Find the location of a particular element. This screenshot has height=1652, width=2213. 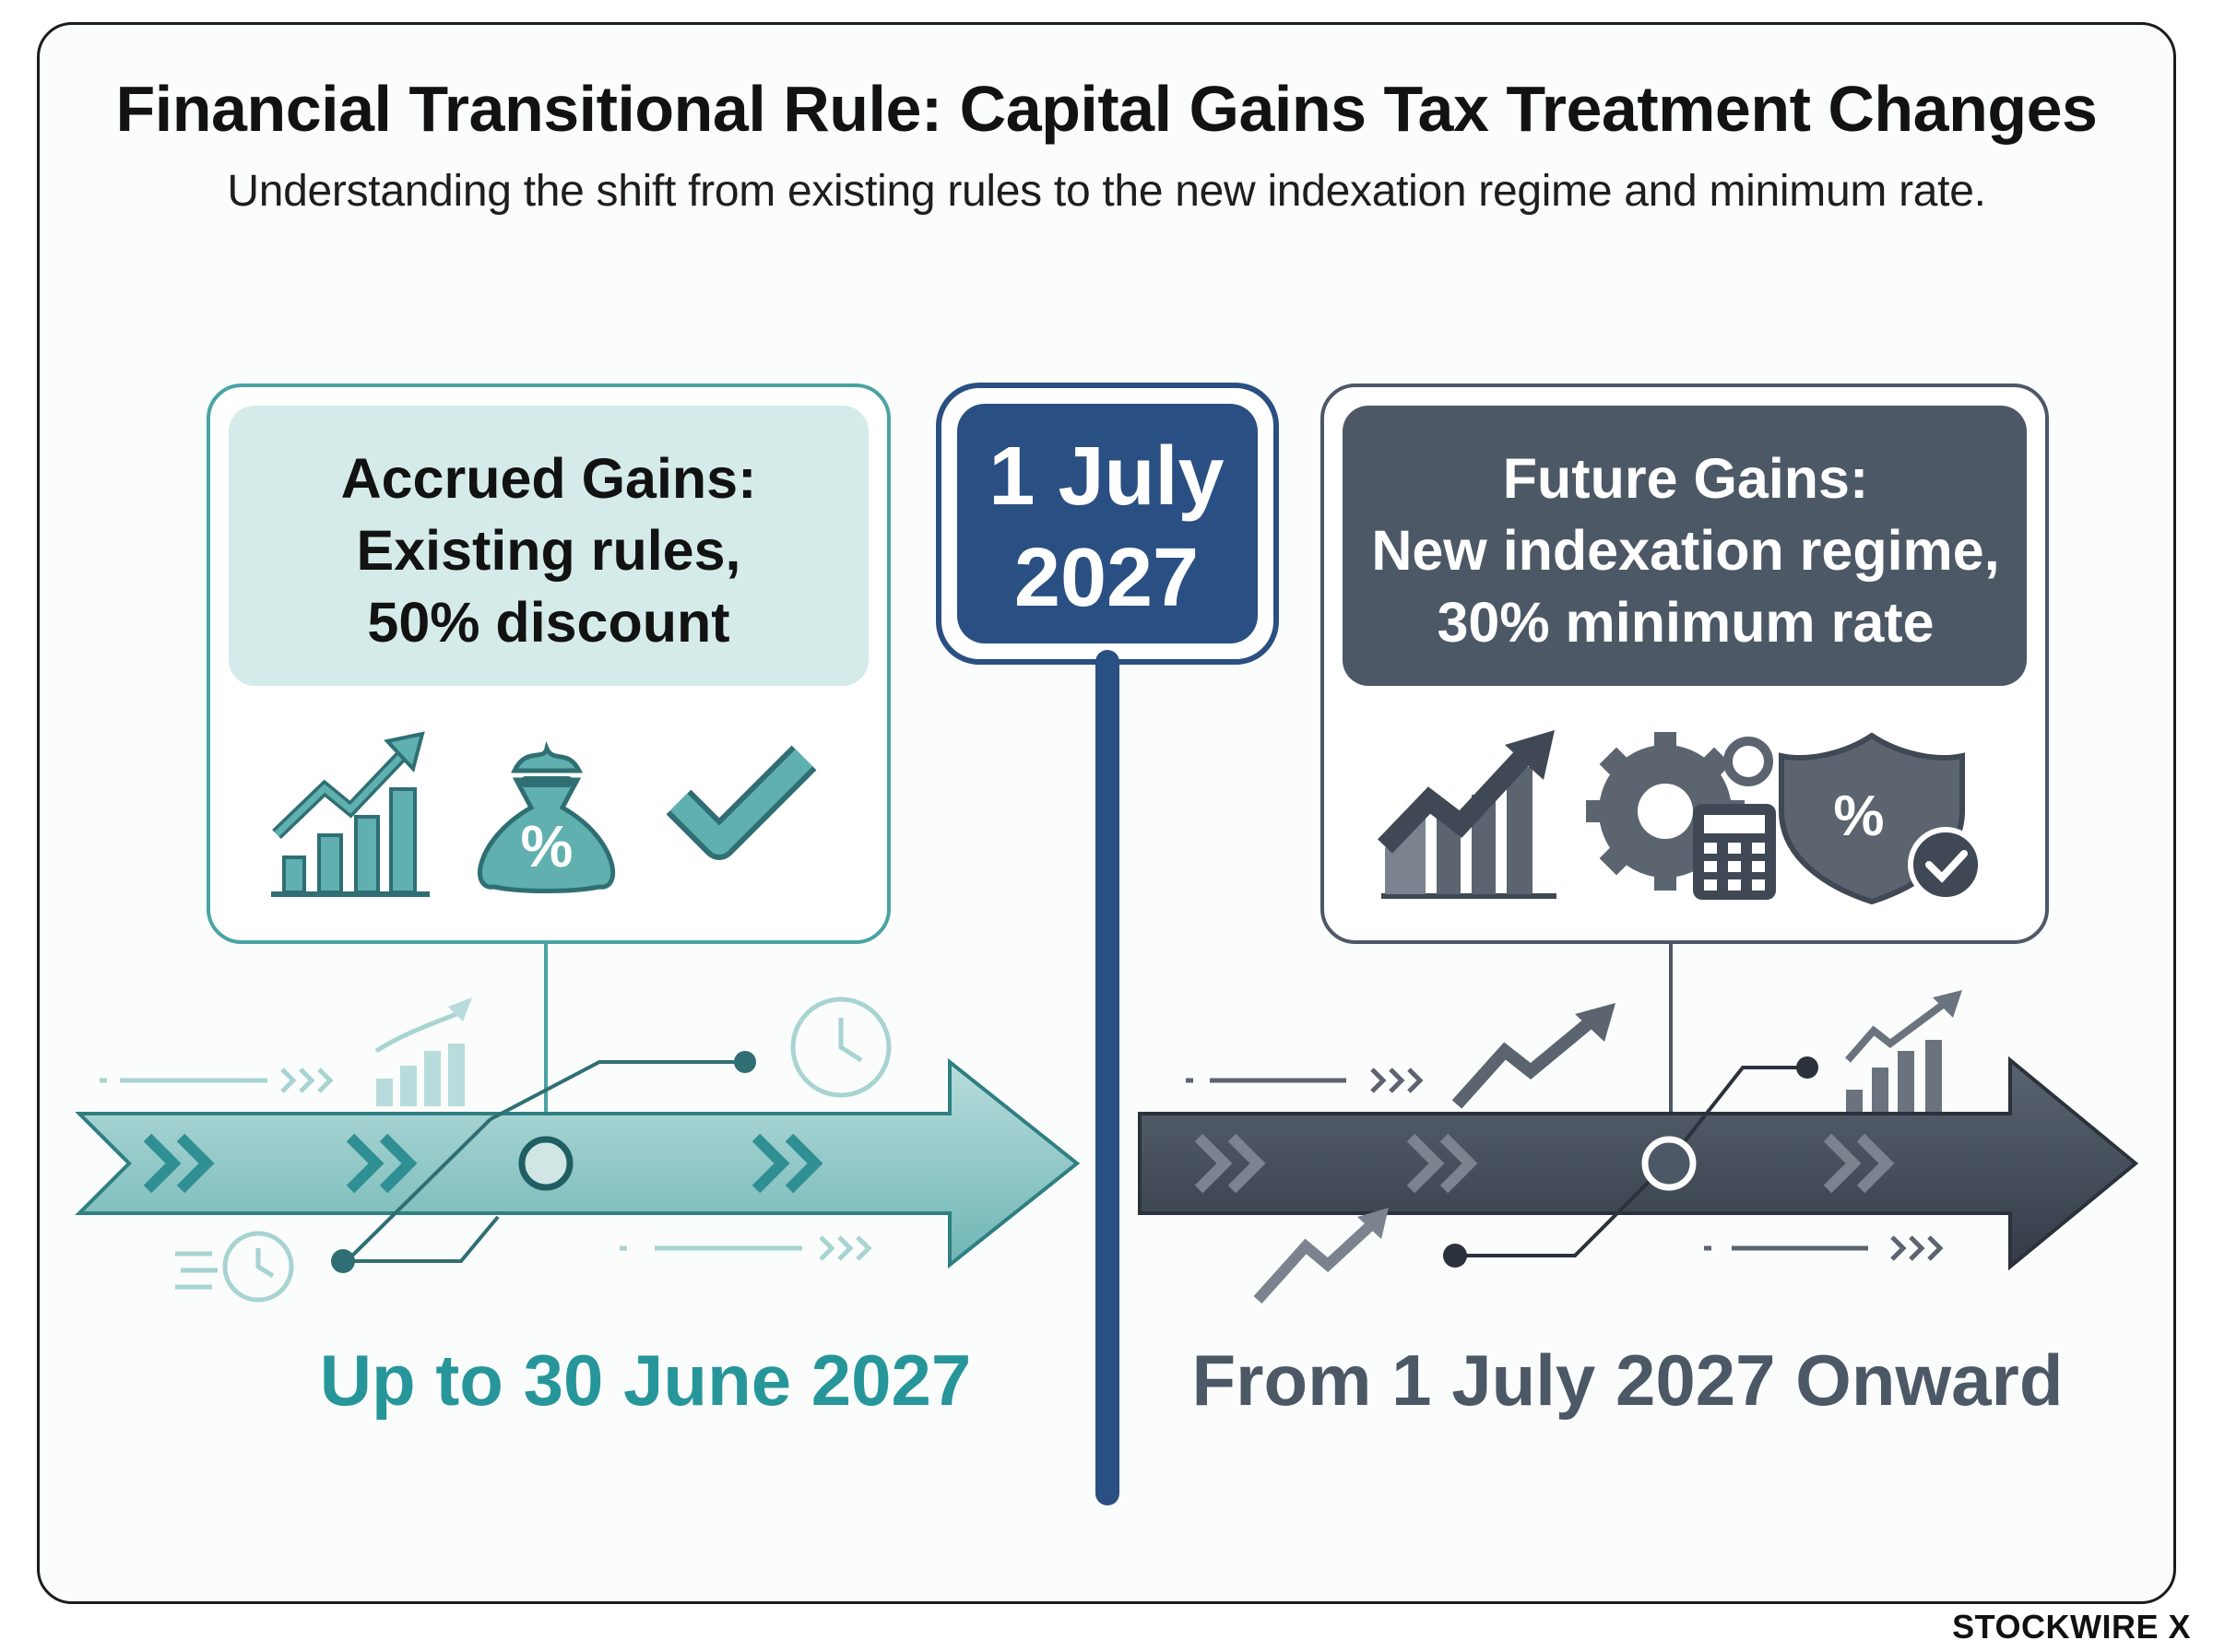

left-phase-label: Up to 30 June 2027 is located at coordinates (645, 1380).